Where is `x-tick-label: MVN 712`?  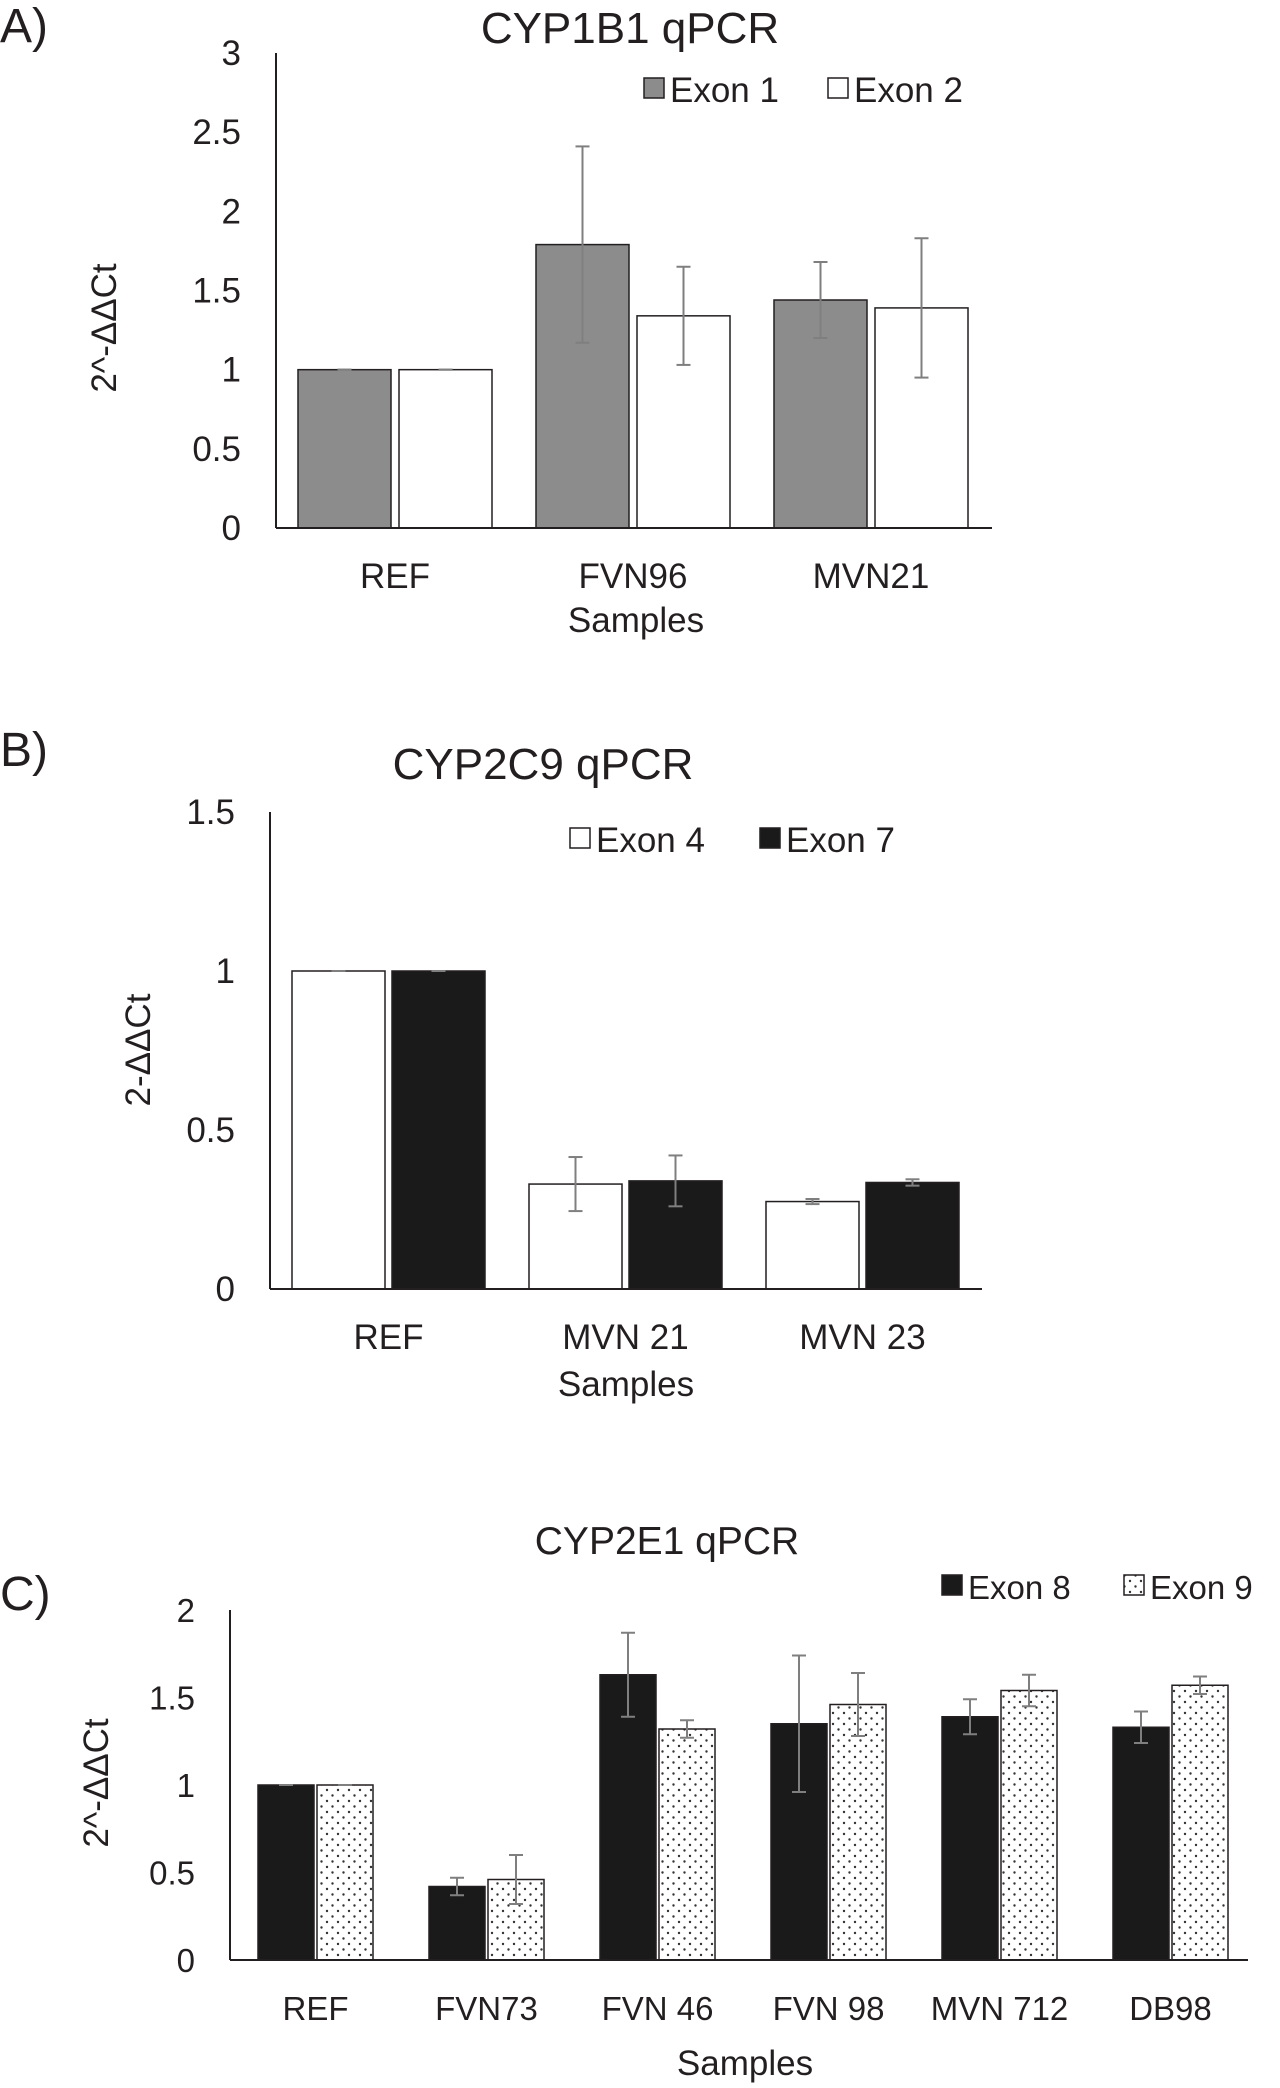 x-tick-label: MVN 712 is located at coordinates (1000, 2008).